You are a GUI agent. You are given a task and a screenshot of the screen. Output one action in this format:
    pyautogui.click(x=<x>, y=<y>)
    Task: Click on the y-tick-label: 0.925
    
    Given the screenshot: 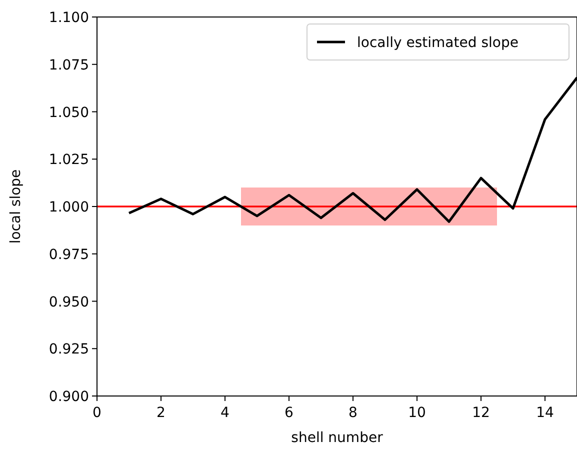 What is the action you would take?
    pyautogui.click(x=68, y=350)
    